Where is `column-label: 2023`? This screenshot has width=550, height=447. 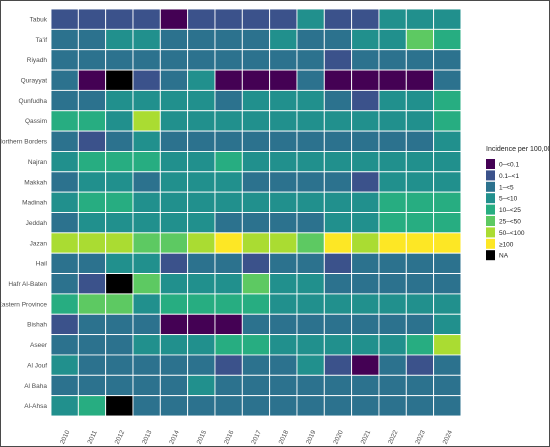
column-label: 2023 is located at coordinates (420, 437).